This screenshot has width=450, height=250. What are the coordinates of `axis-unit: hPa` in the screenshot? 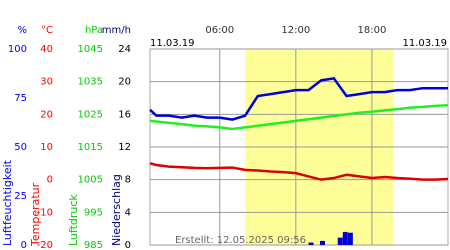 It's located at (94, 30).